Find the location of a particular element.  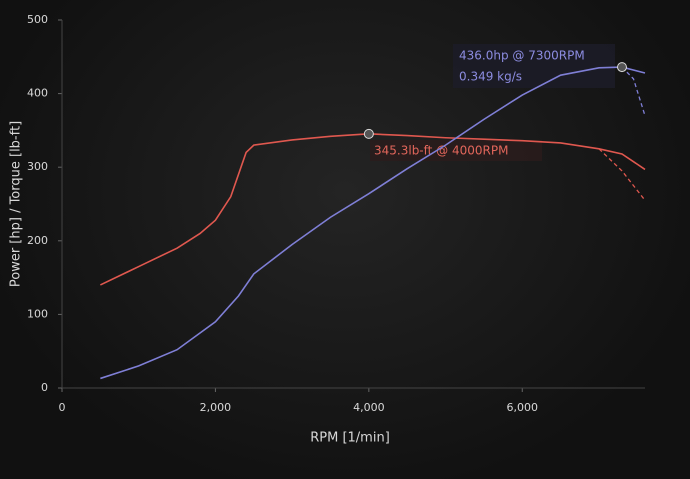

annotation: 0.349 kg/s is located at coordinates (490, 77).